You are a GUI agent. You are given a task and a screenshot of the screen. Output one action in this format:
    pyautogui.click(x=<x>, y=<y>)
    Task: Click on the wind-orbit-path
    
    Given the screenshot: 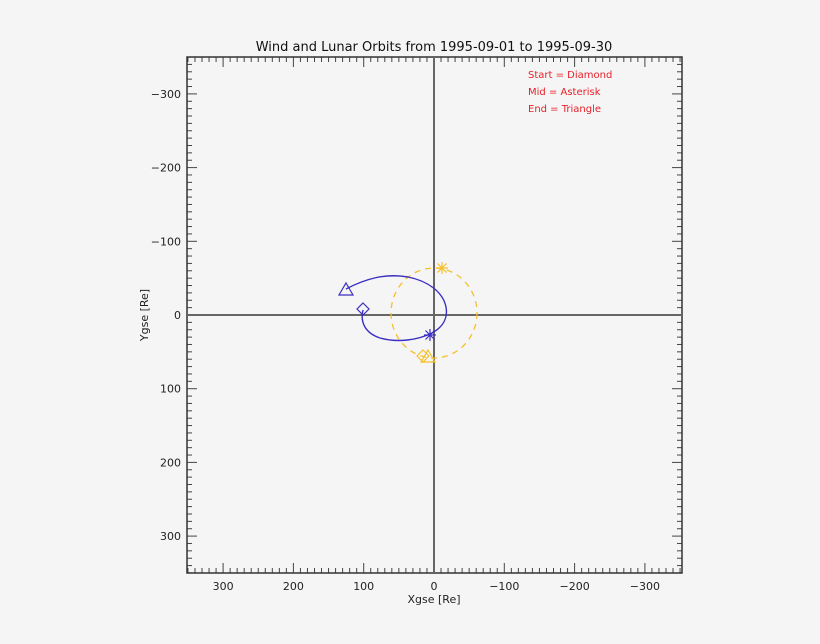 What is the action you would take?
    pyautogui.click(x=396, y=308)
    